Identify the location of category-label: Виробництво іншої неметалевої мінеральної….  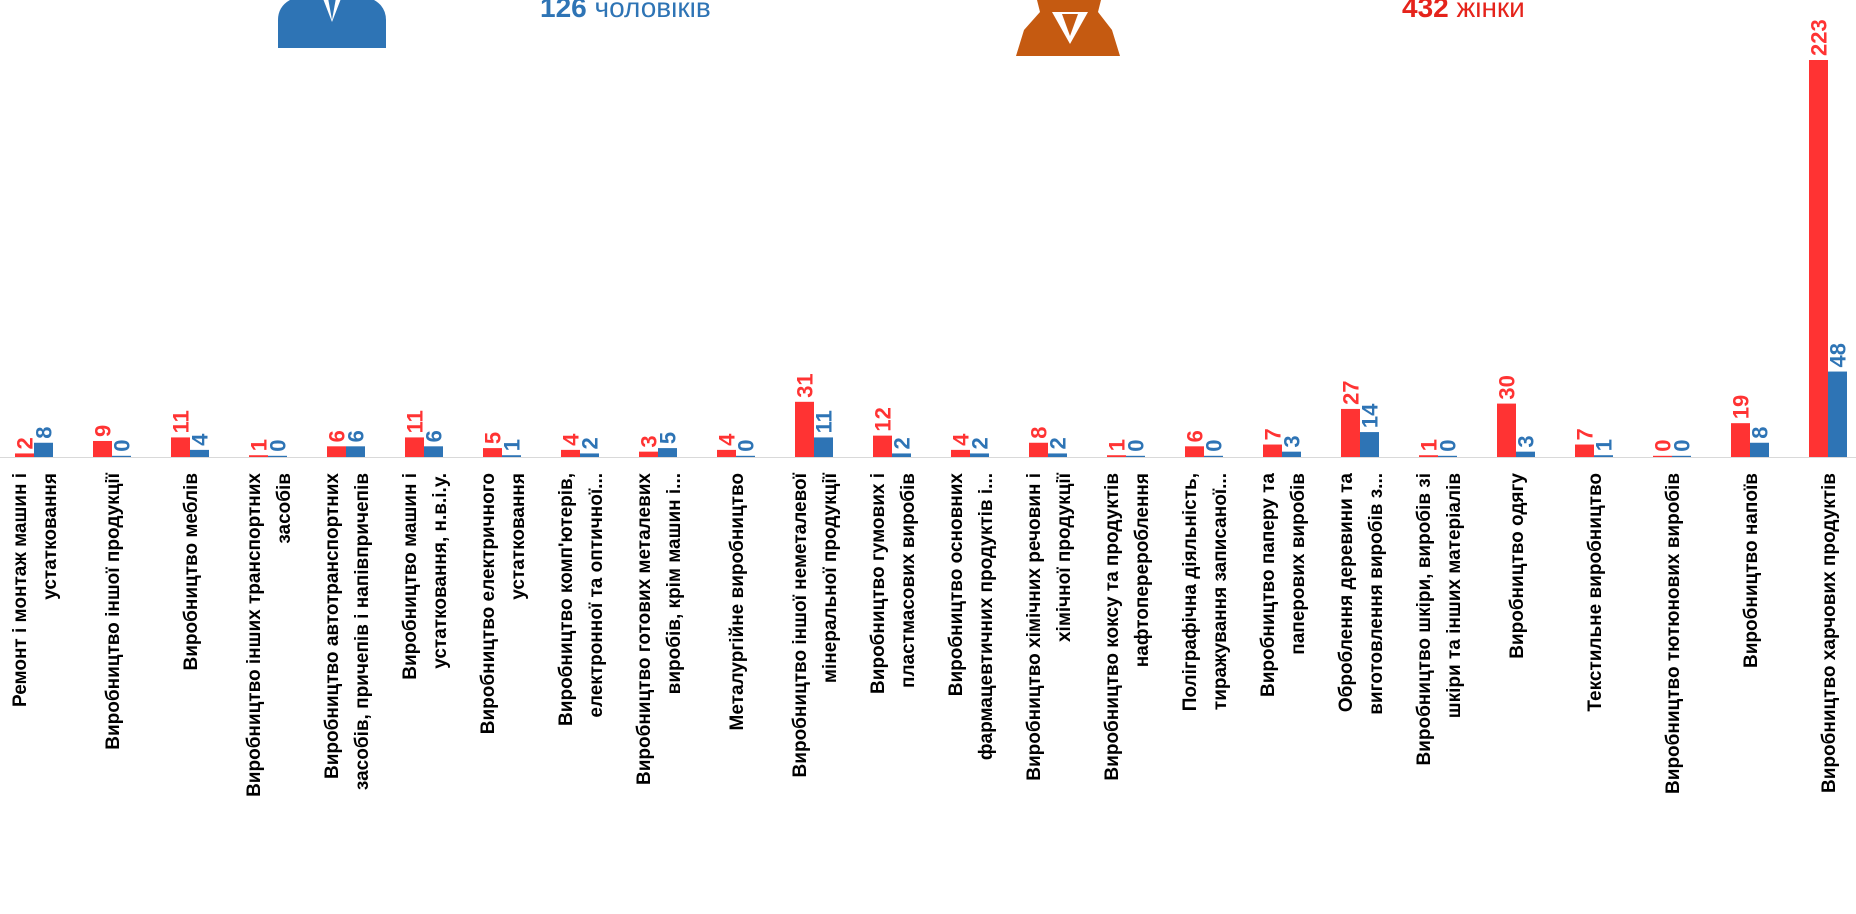
(815, 624).